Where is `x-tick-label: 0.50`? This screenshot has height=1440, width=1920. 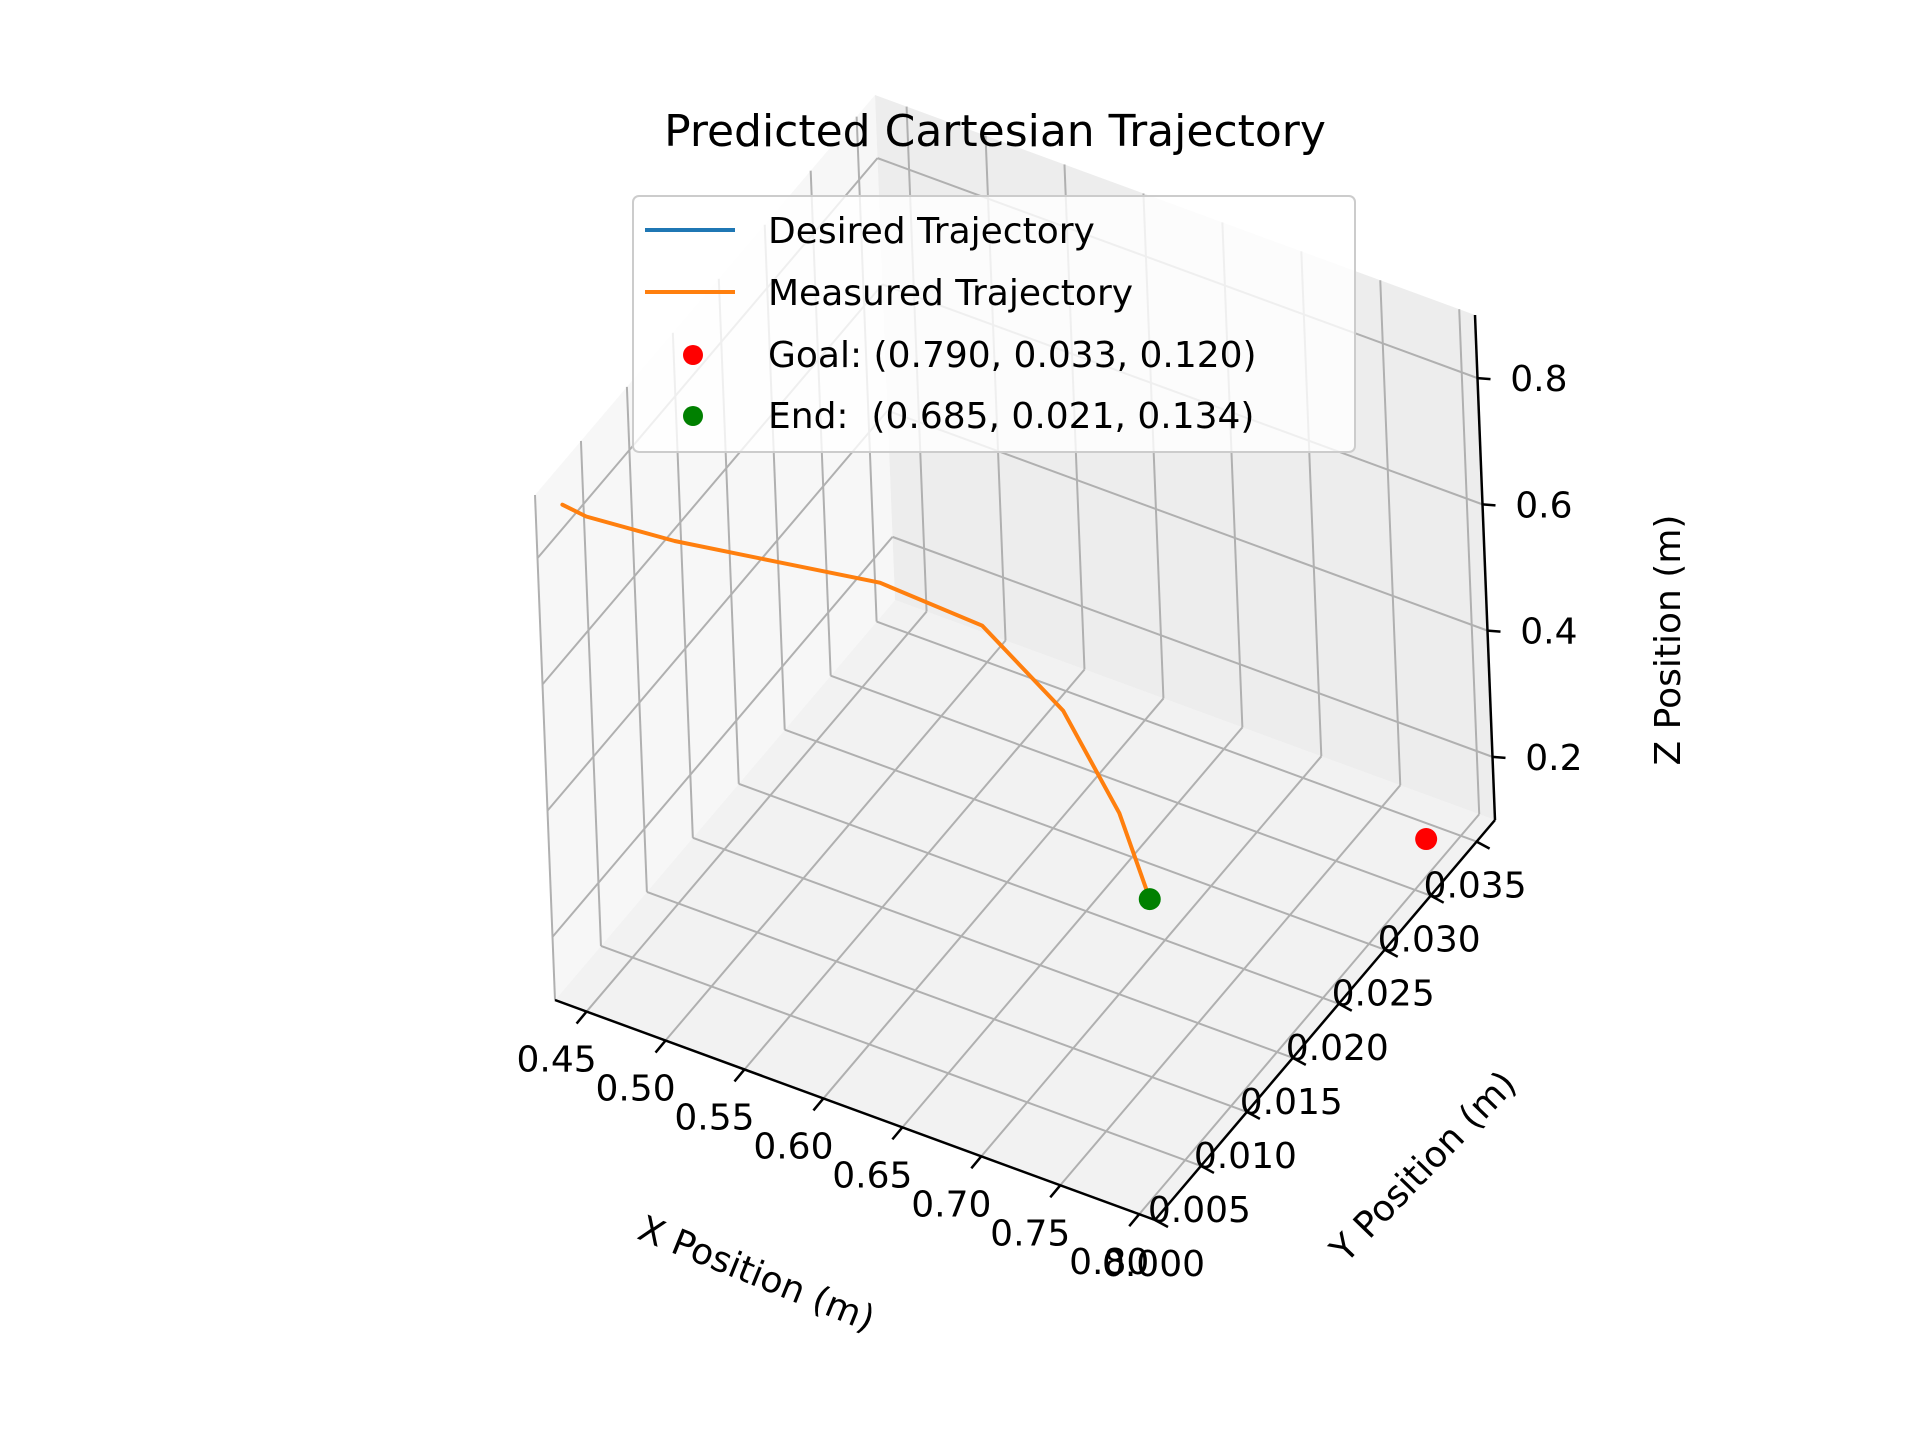
x-tick-label: 0.50 is located at coordinates (635, 1089).